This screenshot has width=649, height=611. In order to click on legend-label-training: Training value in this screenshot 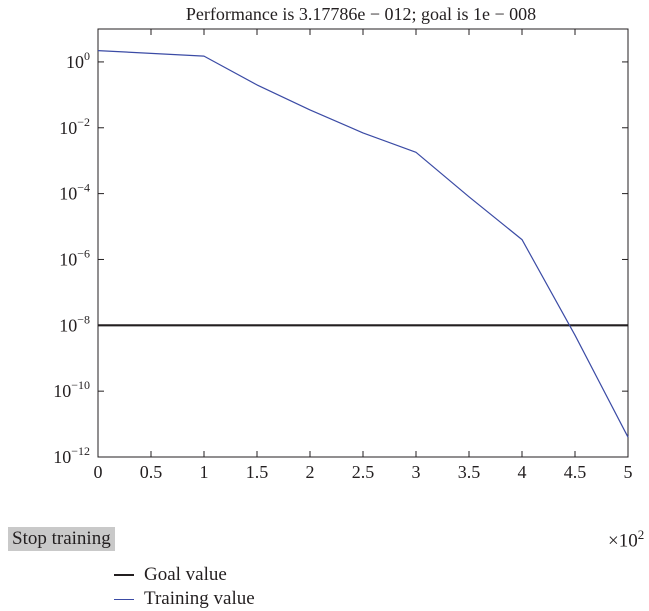, I will do `click(199, 598)`.